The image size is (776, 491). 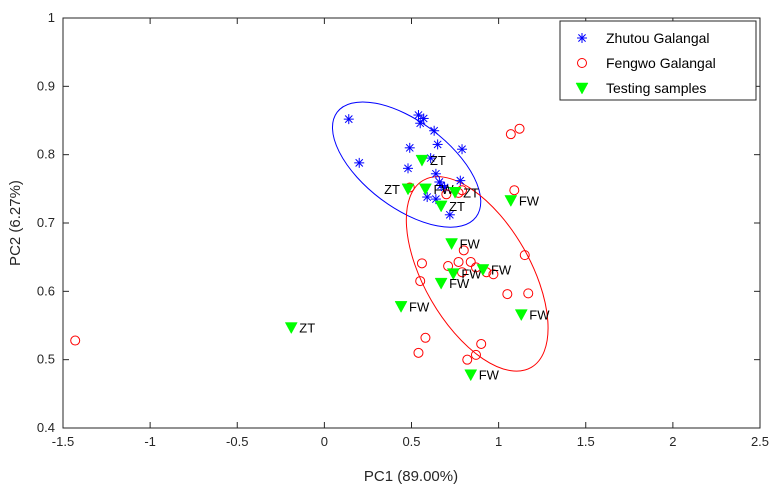 What do you see at coordinates (46, 290) in the screenshot?
I see `y-tick-label: 0.6` at bounding box center [46, 290].